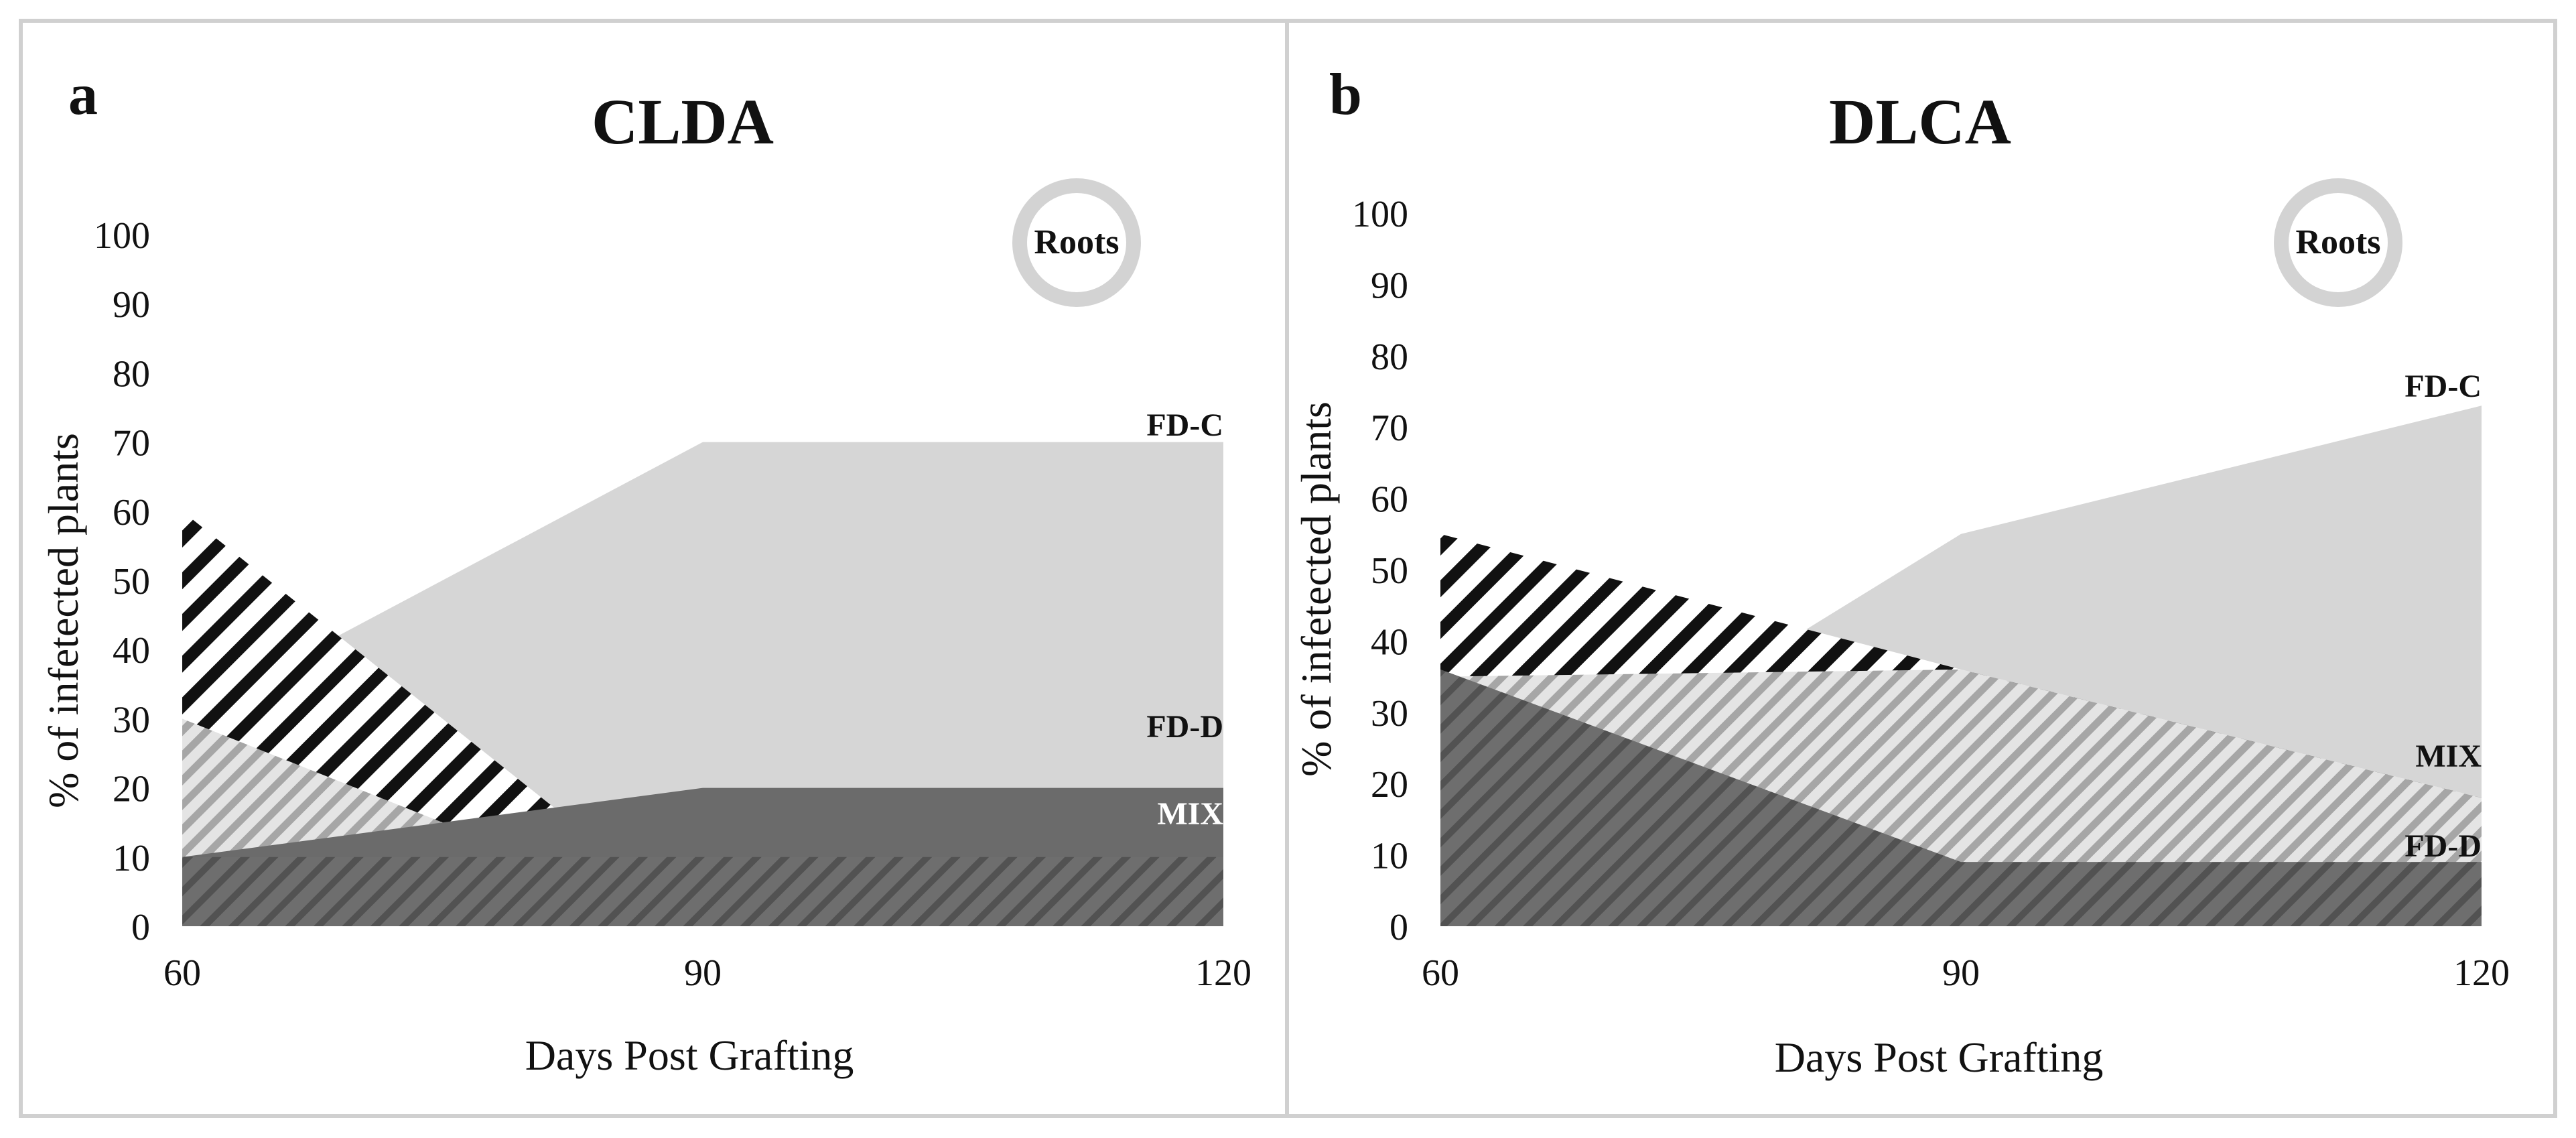  I want to click on chart-b-label-mix: MIX, so click(2448, 756).